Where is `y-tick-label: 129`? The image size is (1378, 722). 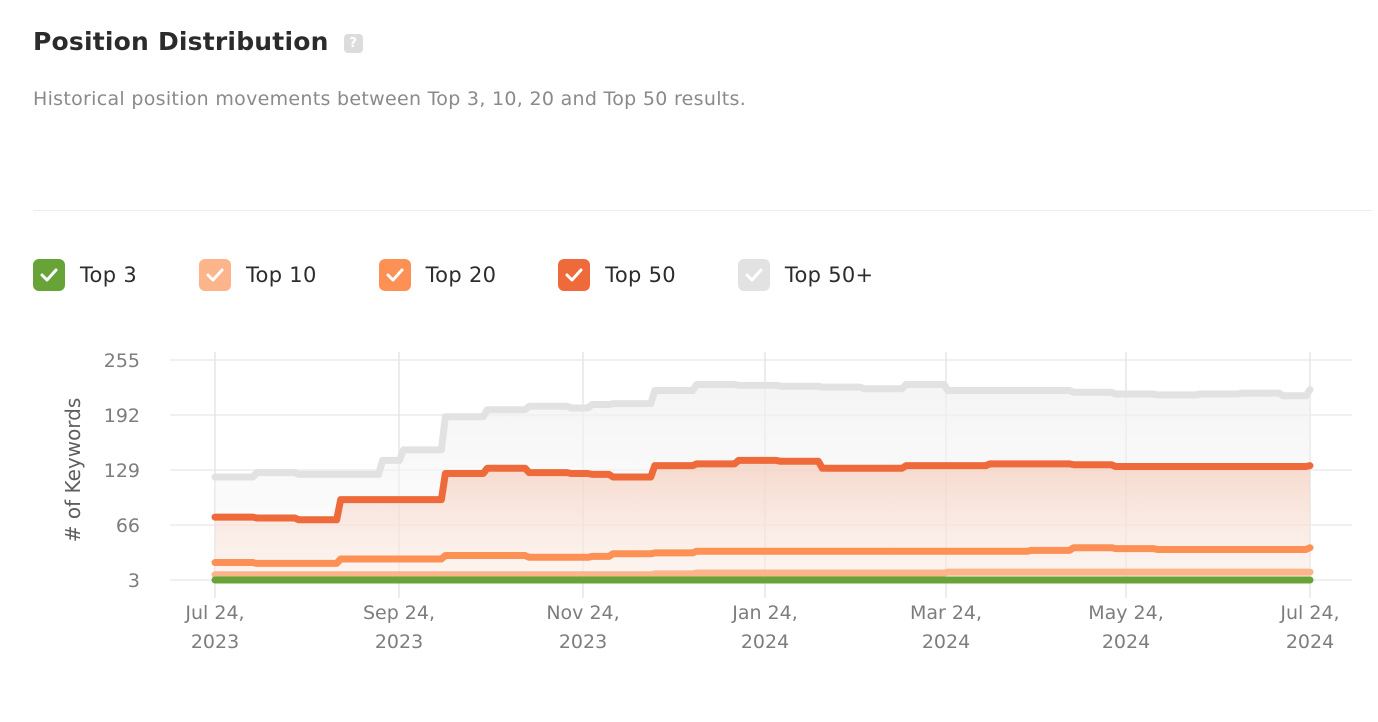 y-tick-label: 129 is located at coordinates (122, 471).